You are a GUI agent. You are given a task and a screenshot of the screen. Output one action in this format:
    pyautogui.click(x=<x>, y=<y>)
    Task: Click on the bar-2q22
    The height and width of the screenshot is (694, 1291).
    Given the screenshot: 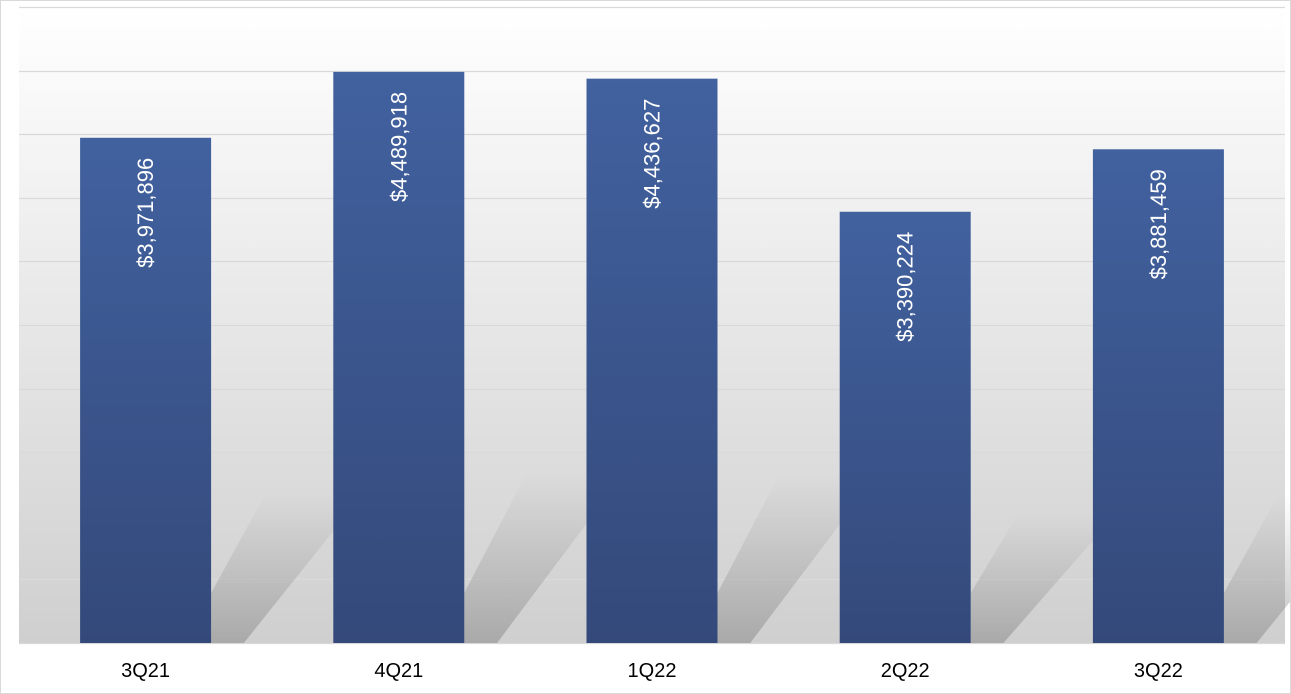 What is the action you would take?
    pyautogui.click(x=905, y=427)
    